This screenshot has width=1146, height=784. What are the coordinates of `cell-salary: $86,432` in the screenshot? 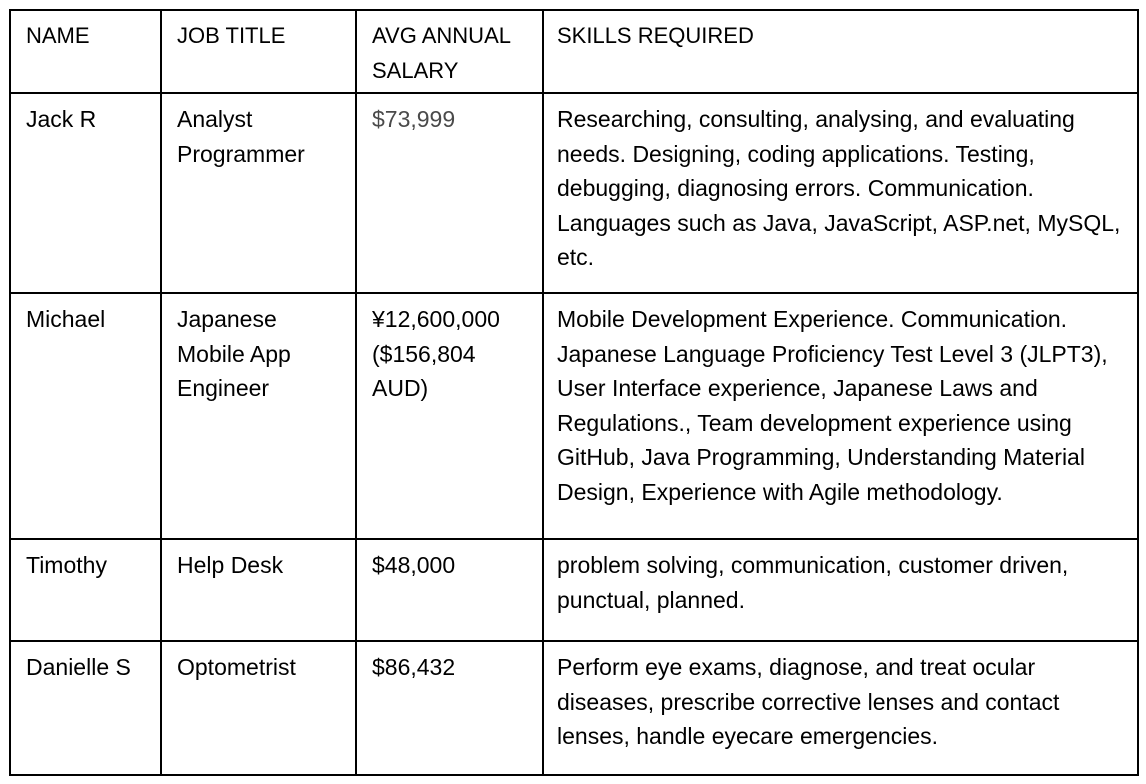 It's located at (449, 708).